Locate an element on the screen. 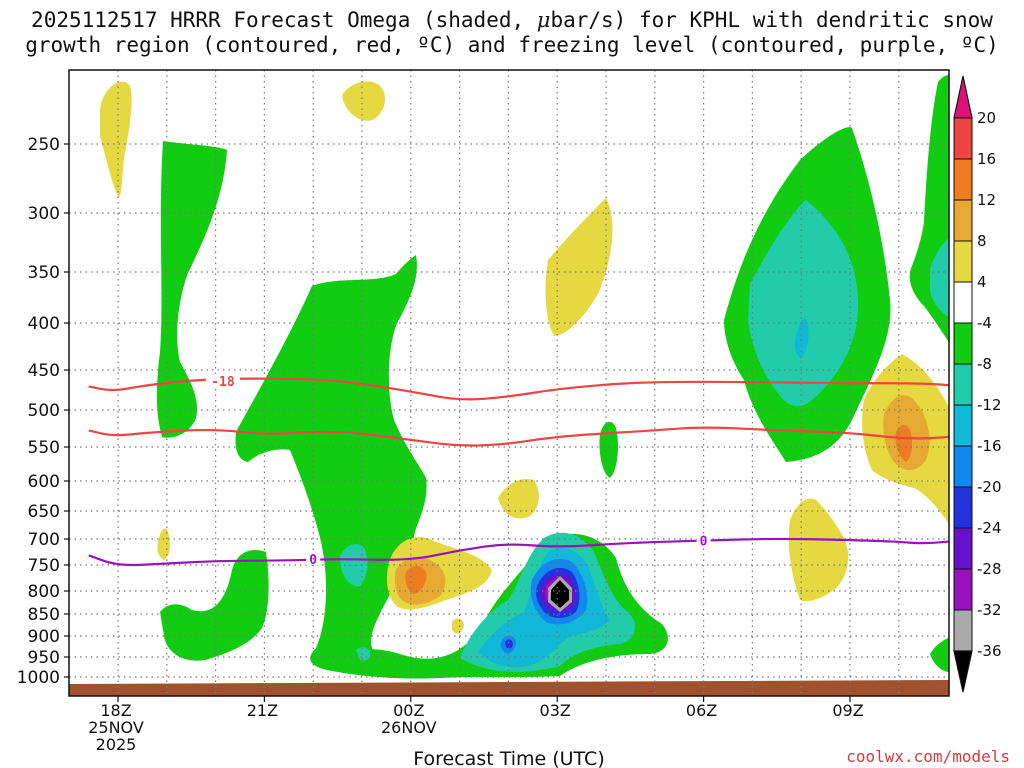 This screenshot has width=1024, height=768. y-tick-label: 250 is located at coordinates (44, 145).